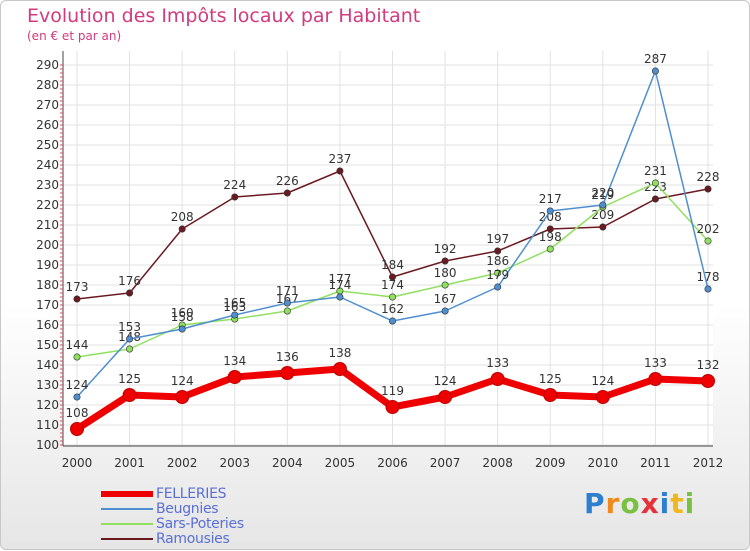  I want to click on data-label: 287, so click(655, 59).